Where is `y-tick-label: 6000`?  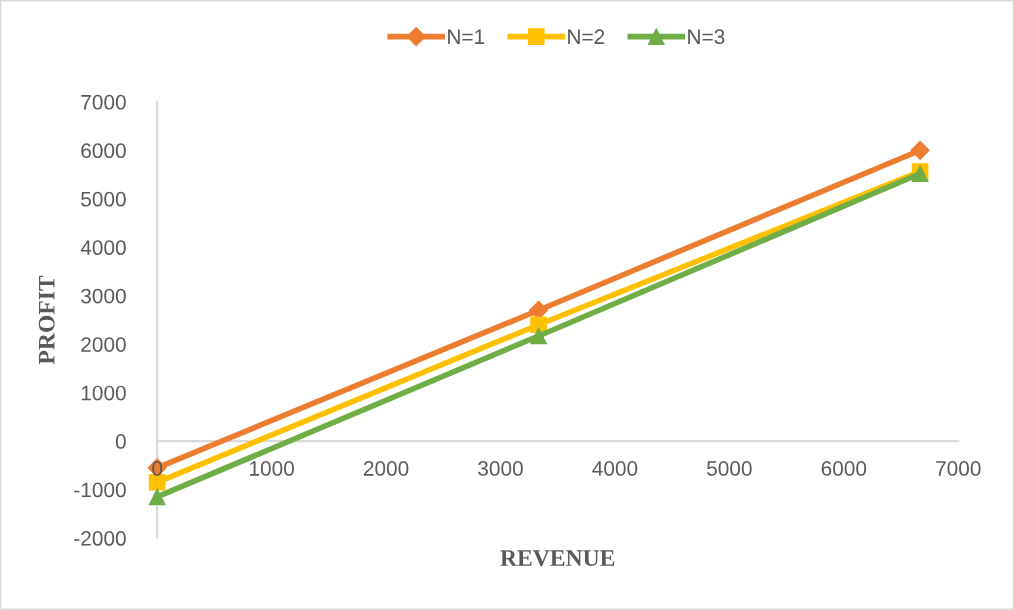 y-tick-label: 6000 is located at coordinates (103, 151).